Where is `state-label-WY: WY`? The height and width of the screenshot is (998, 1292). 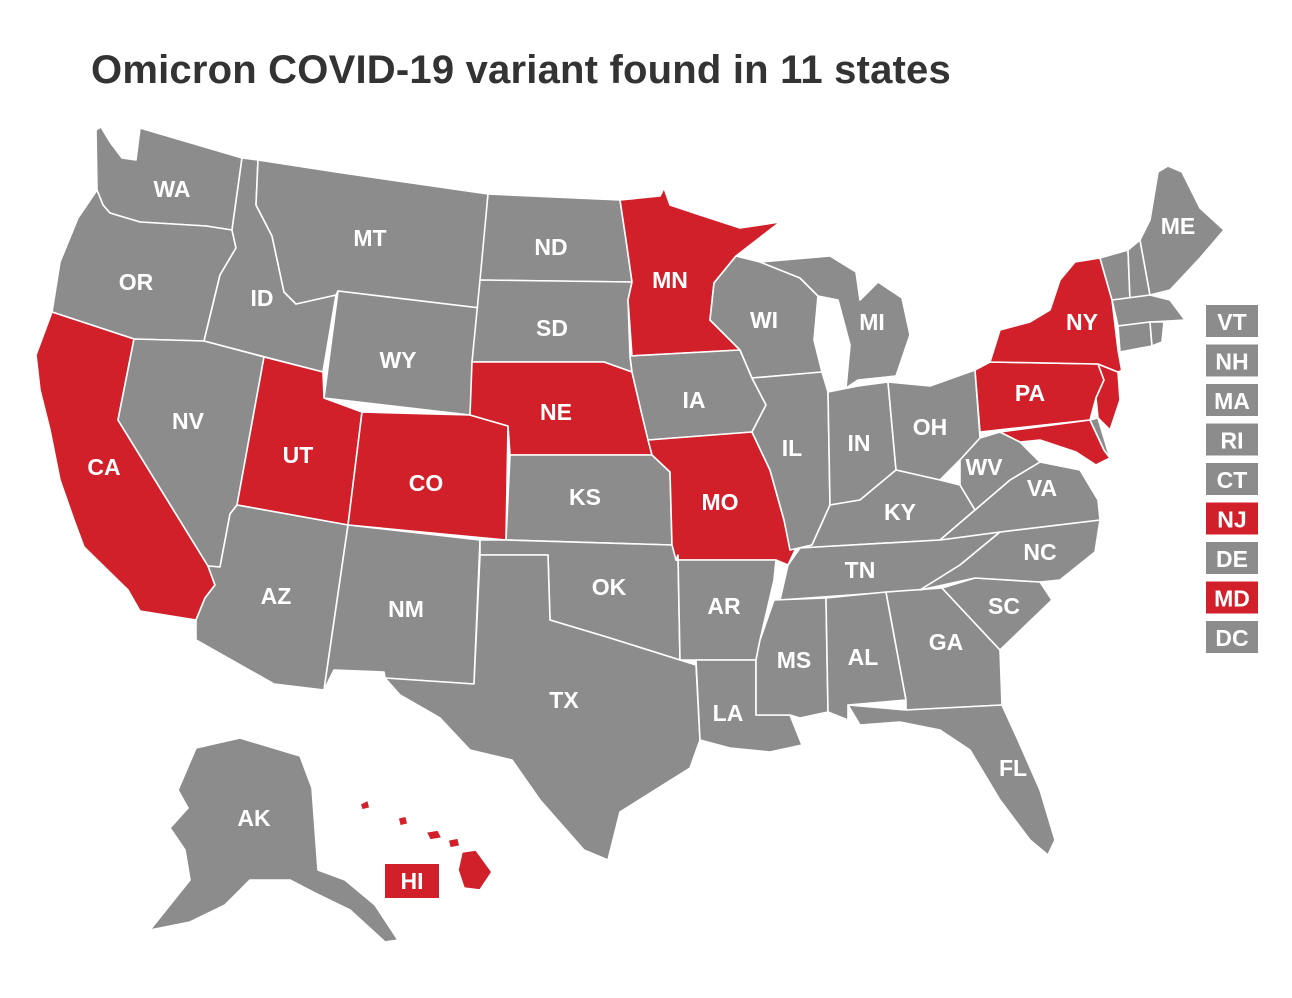 state-label-WY: WY is located at coordinates (397, 360).